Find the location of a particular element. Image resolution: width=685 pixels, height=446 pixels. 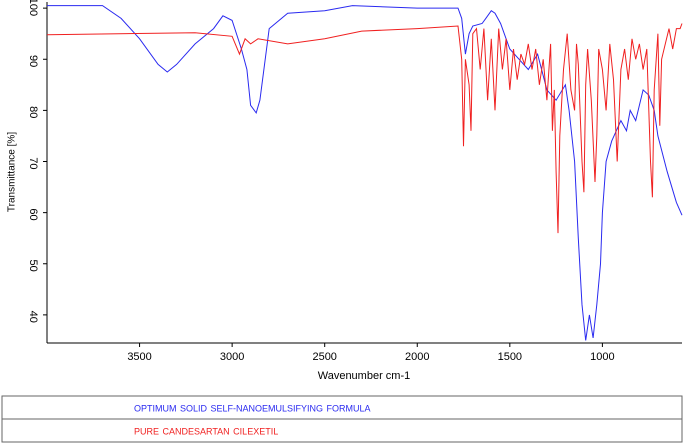

x-tick-label: 2000 is located at coordinates (417, 357).